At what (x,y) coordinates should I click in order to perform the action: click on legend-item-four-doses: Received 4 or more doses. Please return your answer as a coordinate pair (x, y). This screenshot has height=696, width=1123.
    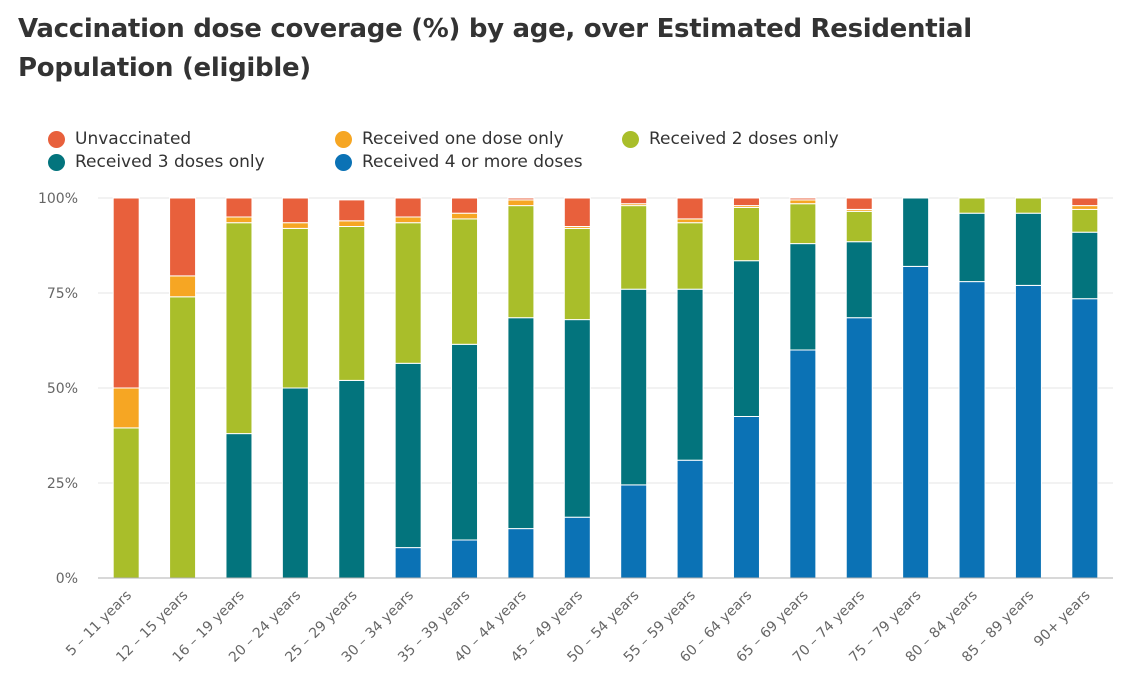
    Looking at the image, I should click on (459, 162).